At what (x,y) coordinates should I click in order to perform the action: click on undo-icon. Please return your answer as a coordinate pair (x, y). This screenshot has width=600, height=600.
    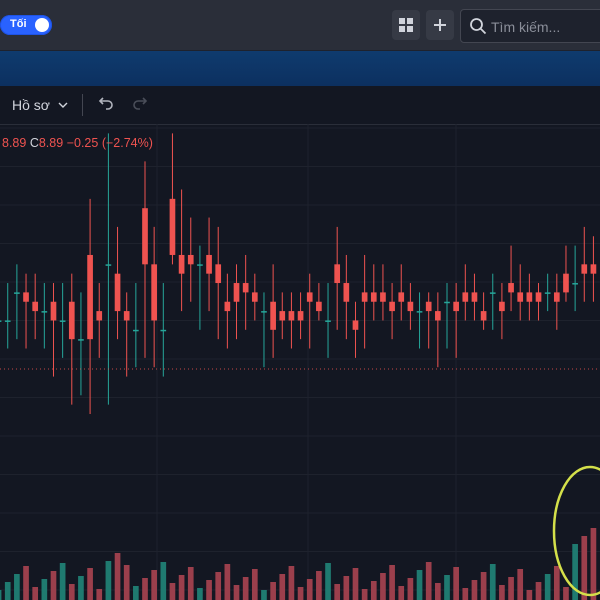
    Looking at the image, I should click on (105, 103).